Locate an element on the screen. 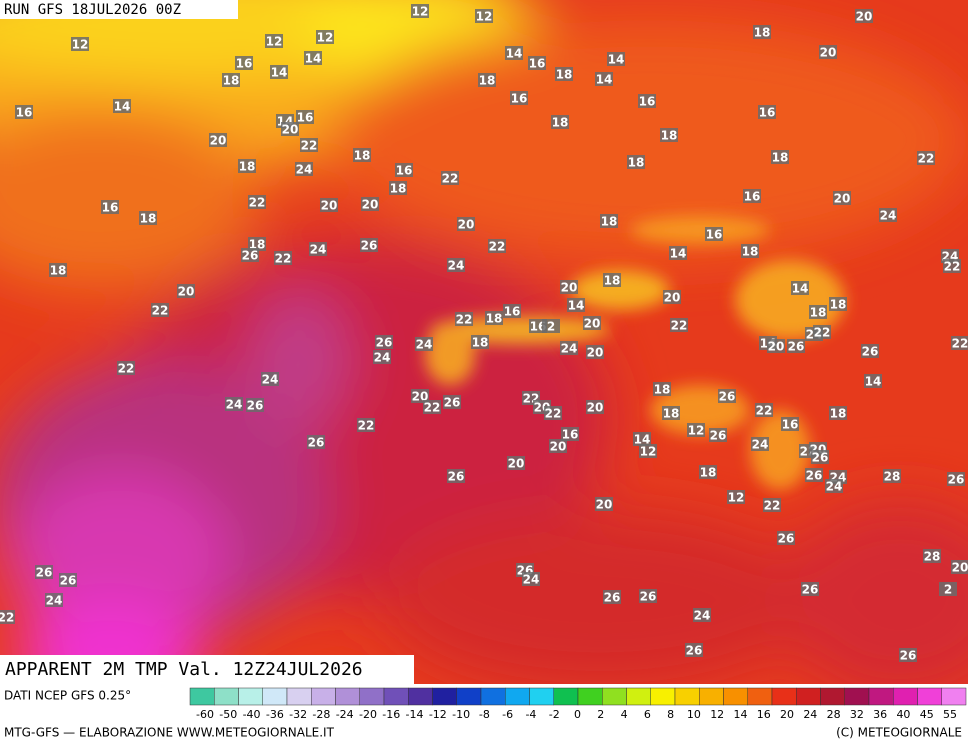  scale-label: -28 is located at coordinates (321, 714).